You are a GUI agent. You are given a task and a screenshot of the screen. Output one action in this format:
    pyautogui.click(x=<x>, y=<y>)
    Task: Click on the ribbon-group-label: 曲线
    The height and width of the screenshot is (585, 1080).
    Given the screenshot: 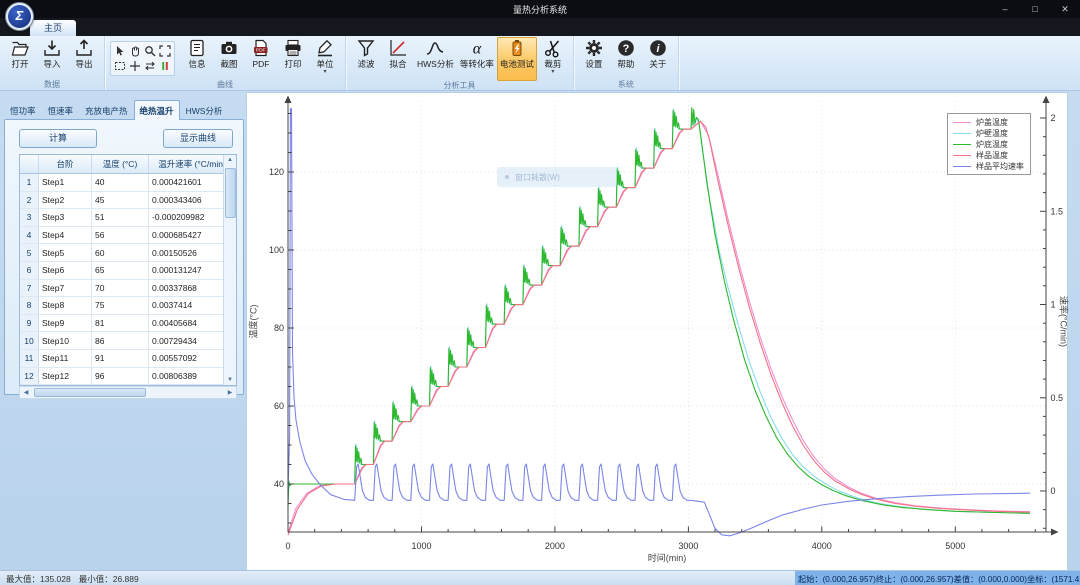 What is the action you would take?
    pyautogui.click(x=225, y=84)
    